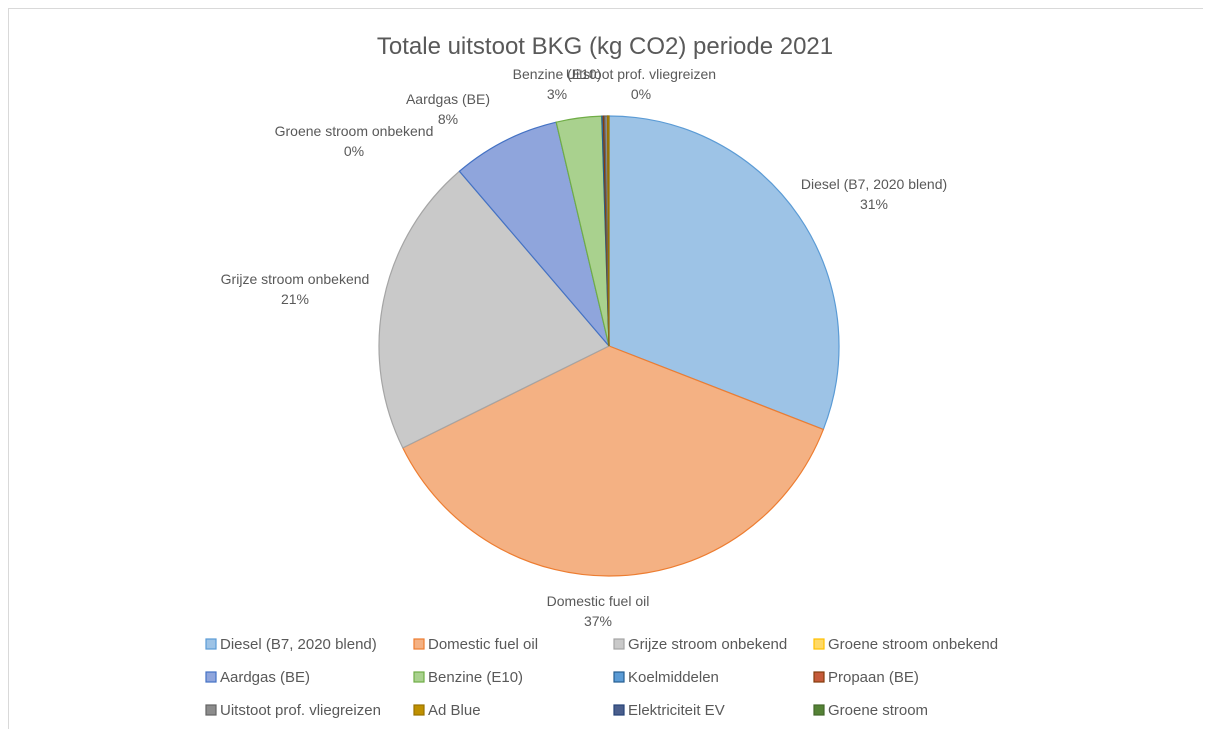  I want to click on legend-label: Koelmiddelen, so click(673, 677).